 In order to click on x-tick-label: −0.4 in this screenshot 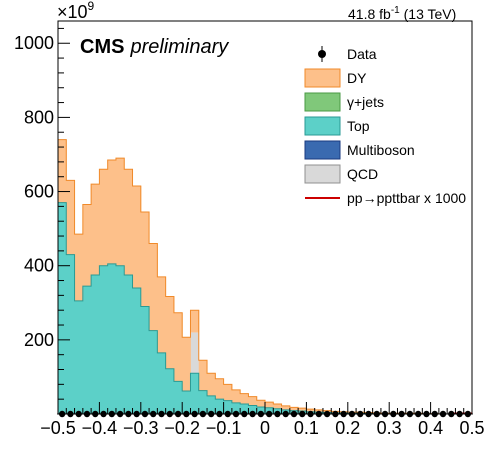, I will do `click(100, 428)`.